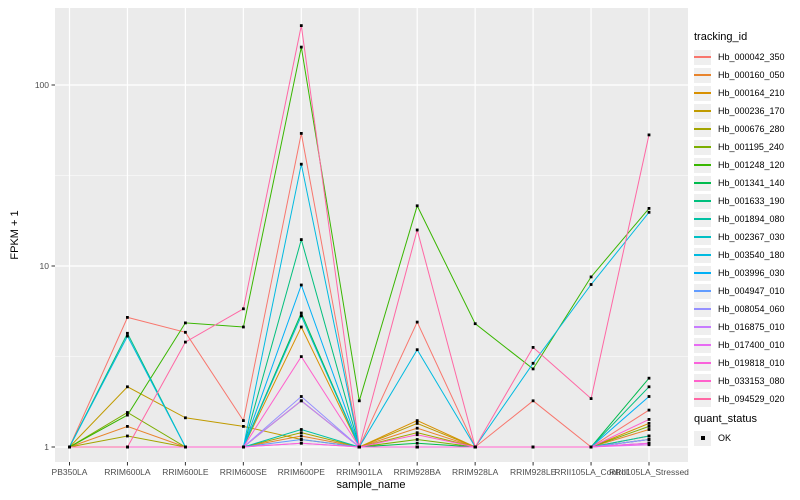 The image size is (800, 500). I want to click on legend-item-Hb_000164_210: Hb_000164_210, so click(739, 93).